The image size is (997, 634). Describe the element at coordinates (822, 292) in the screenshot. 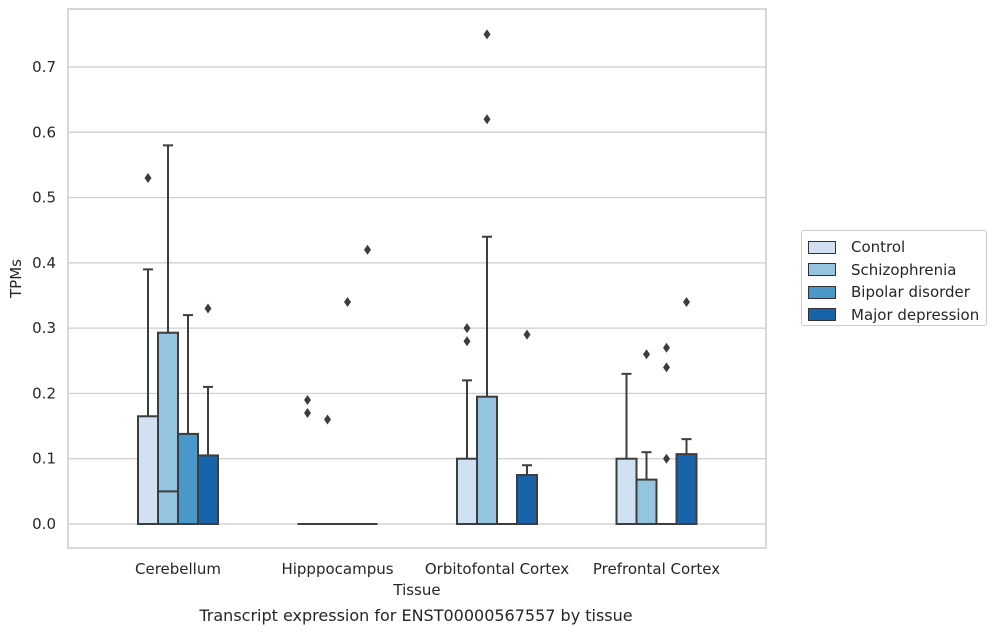

I see `legend-swatch-bipolar-disorder` at that location.